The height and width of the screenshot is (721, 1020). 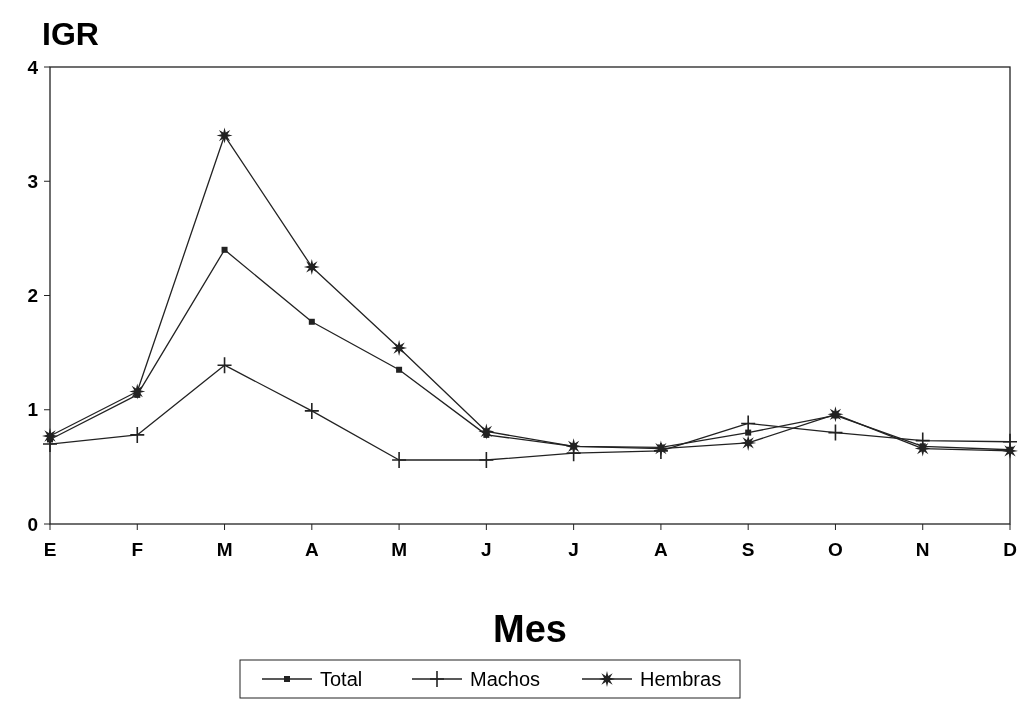 What do you see at coordinates (137, 549) in the screenshot?
I see `x-tick-label: F` at bounding box center [137, 549].